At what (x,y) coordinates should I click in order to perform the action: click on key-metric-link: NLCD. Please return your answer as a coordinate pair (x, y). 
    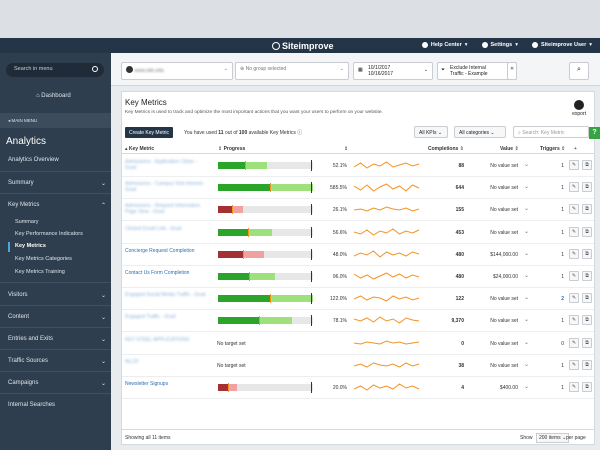
    Looking at the image, I should click on (132, 361).